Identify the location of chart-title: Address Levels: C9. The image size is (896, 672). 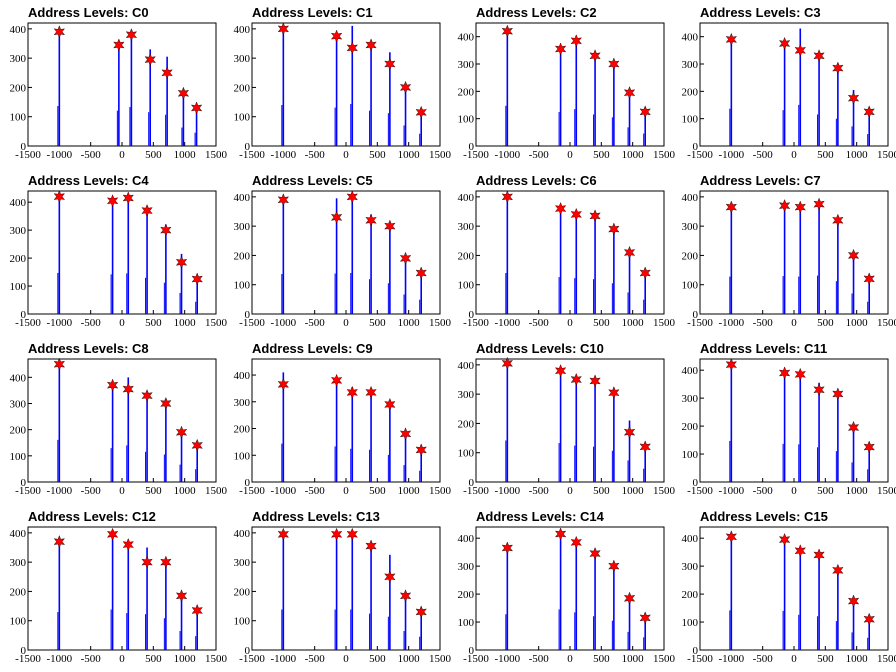
(312, 348).